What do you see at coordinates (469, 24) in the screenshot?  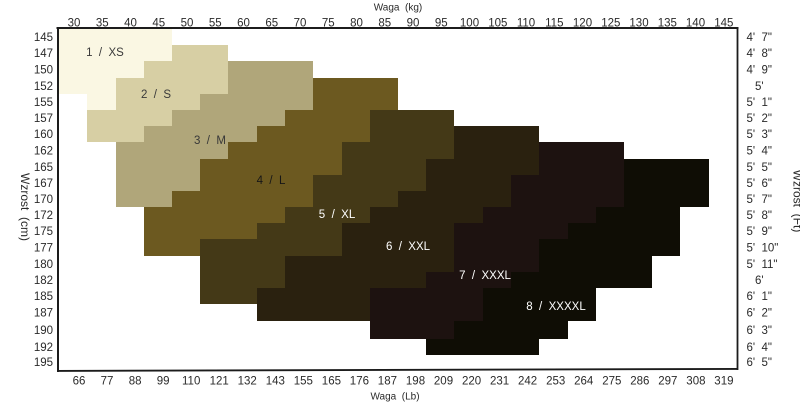 I see `svg-text: 100` at bounding box center [469, 24].